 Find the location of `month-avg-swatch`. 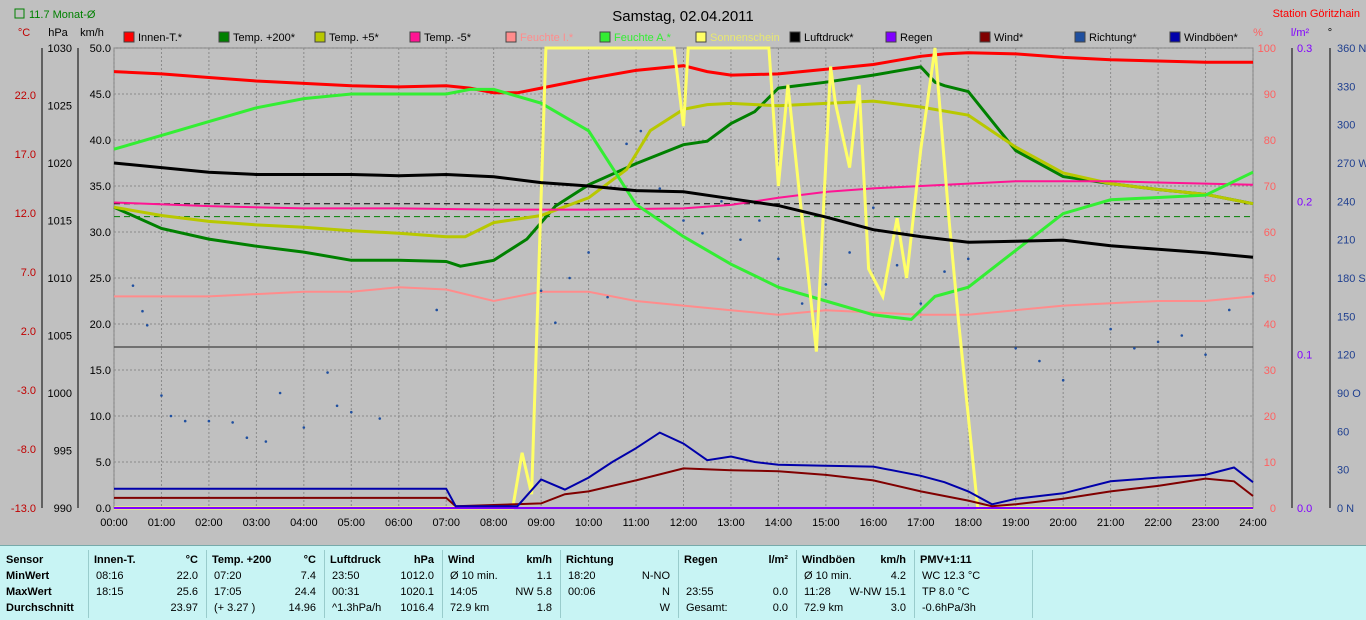

month-avg-swatch is located at coordinates (19, 13).